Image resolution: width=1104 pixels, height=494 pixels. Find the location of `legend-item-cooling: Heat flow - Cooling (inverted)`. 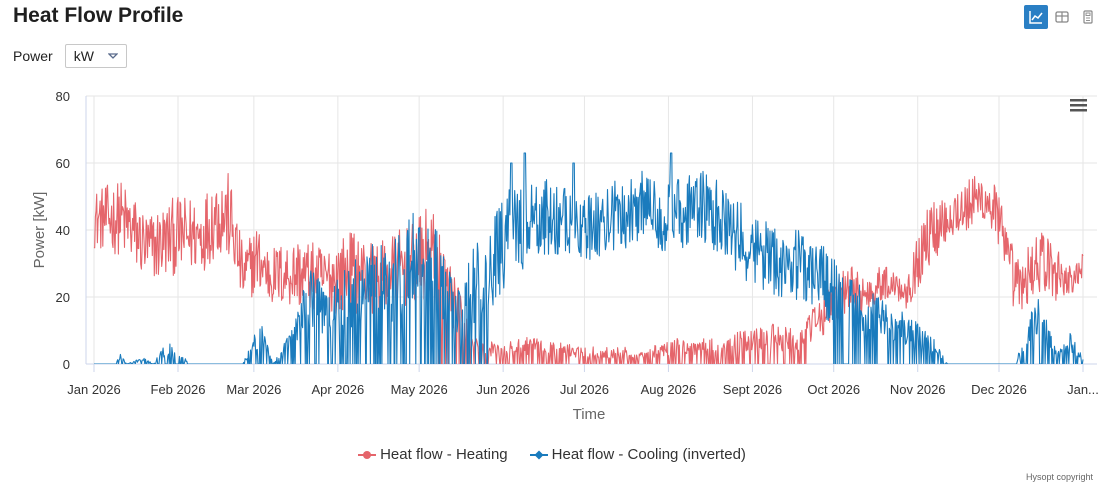

legend-item-cooling: Heat flow - Cooling (inverted) is located at coordinates (637, 454).